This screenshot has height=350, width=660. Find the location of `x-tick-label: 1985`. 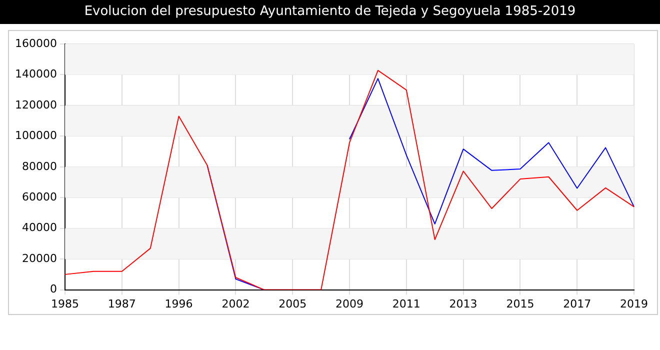

x-tick-label: 1985 is located at coordinates (64, 303).